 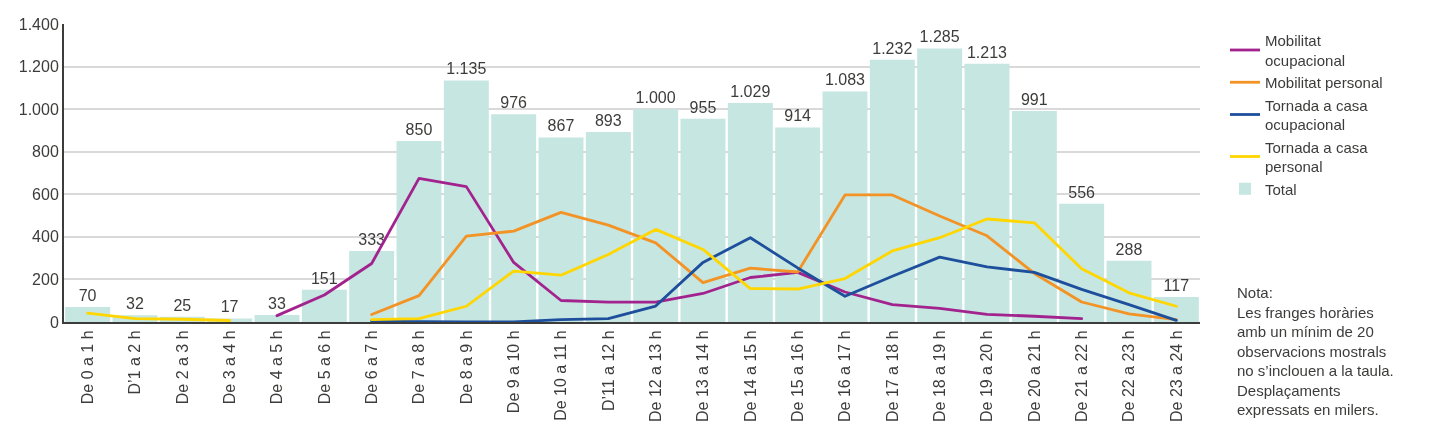 What do you see at coordinates (987, 52) in the screenshot?
I see `data-label: 1.213` at bounding box center [987, 52].